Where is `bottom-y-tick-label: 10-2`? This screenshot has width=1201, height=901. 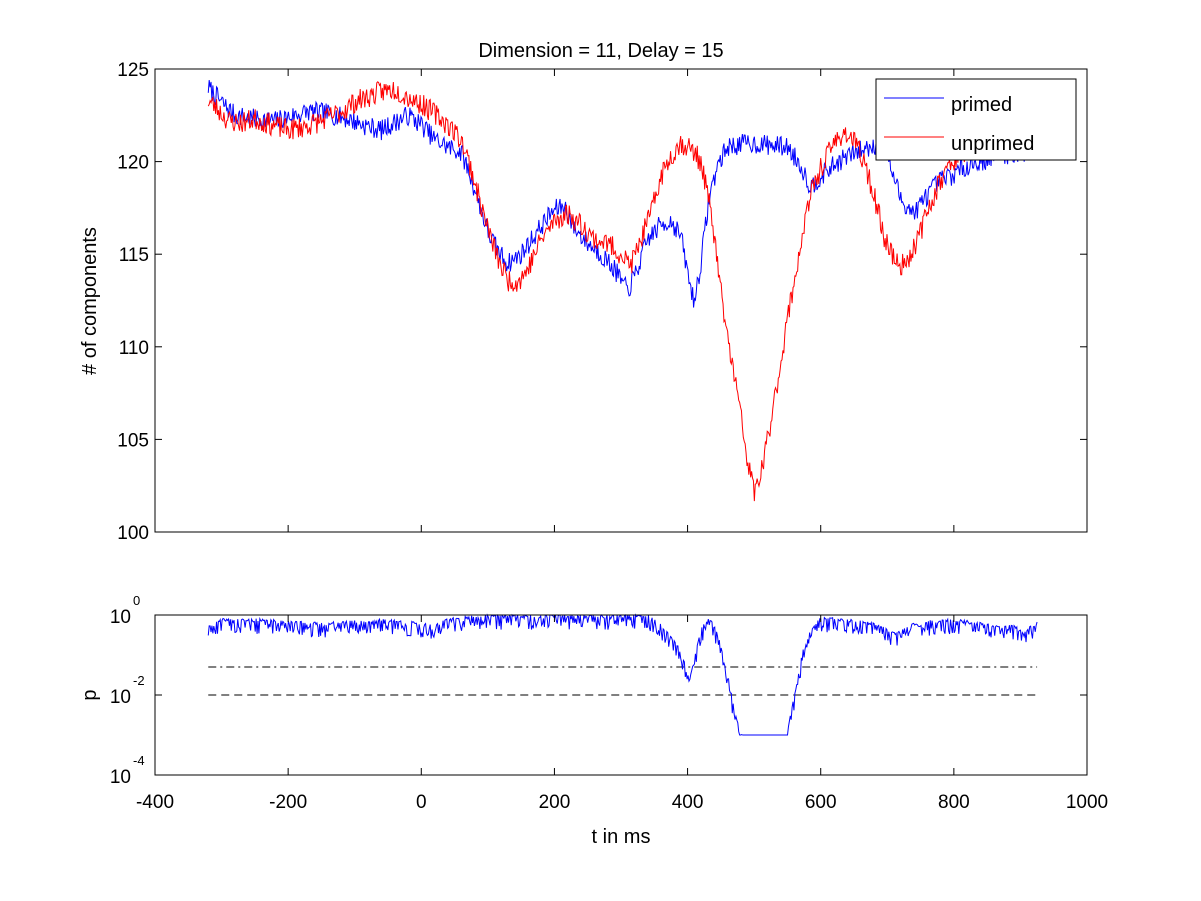
bottom-y-tick-label: 10-2 is located at coordinates (127, 690).